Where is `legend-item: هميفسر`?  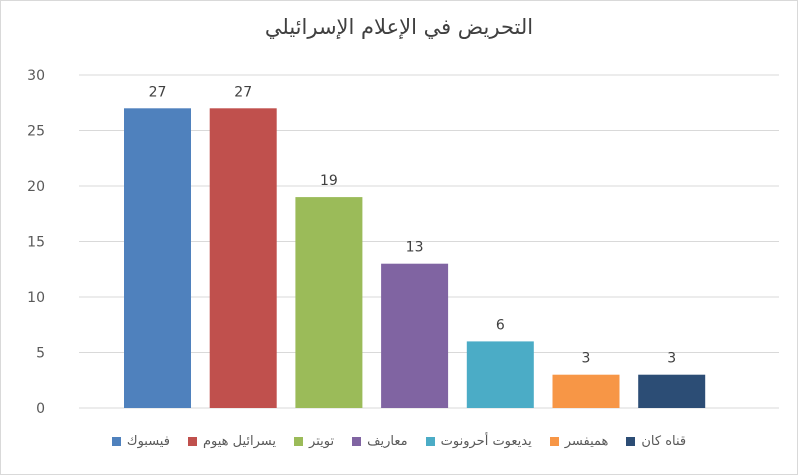 legend-item: هميفسر is located at coordinates (579, 441).